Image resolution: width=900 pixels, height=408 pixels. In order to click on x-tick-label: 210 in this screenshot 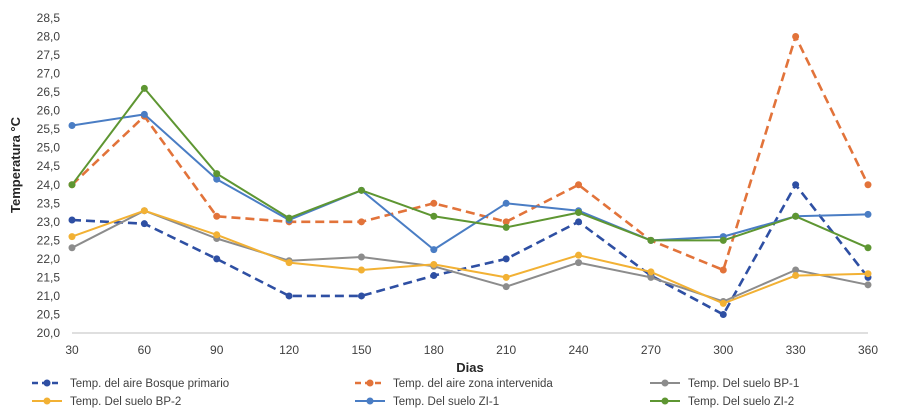, I will do `click(506, 350)`.